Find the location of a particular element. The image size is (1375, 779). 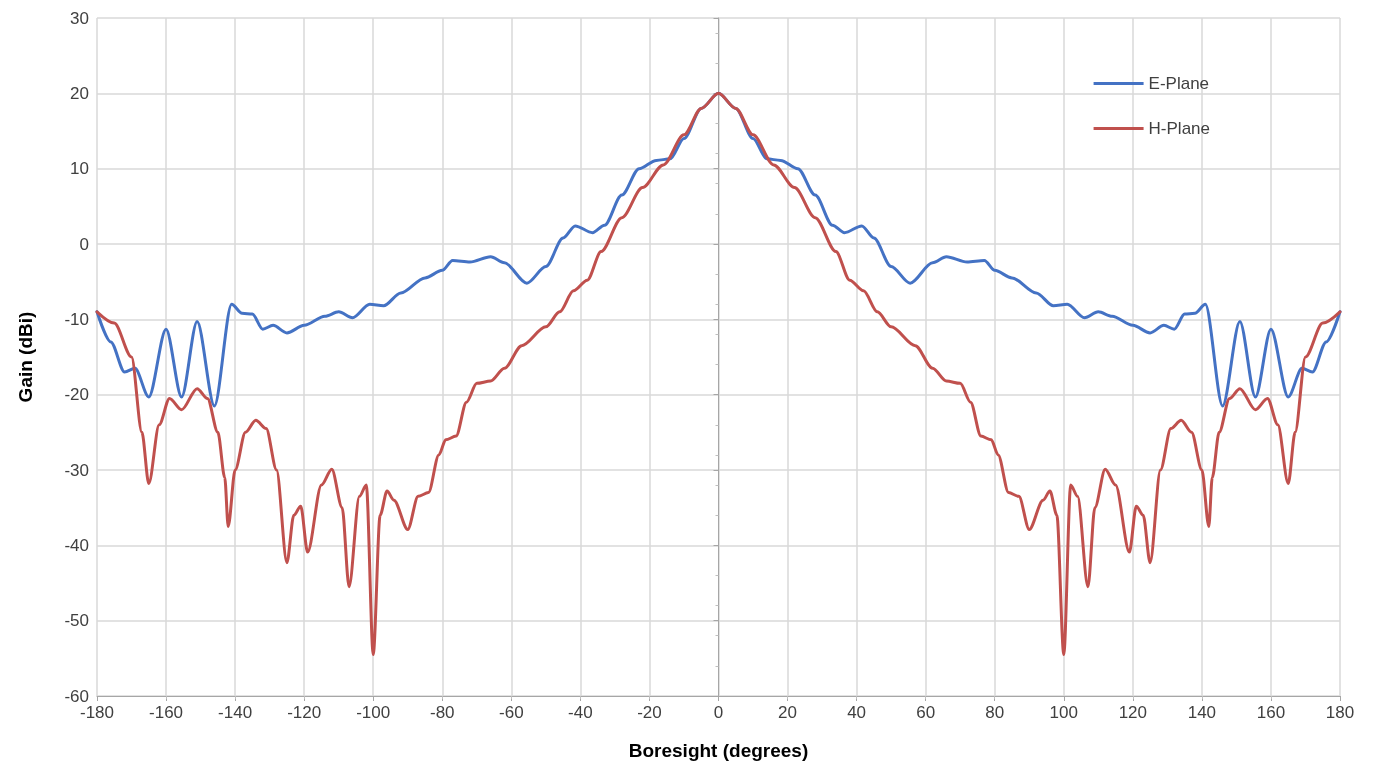

y-tick-label: 30 is located at coordinates (79, 18).